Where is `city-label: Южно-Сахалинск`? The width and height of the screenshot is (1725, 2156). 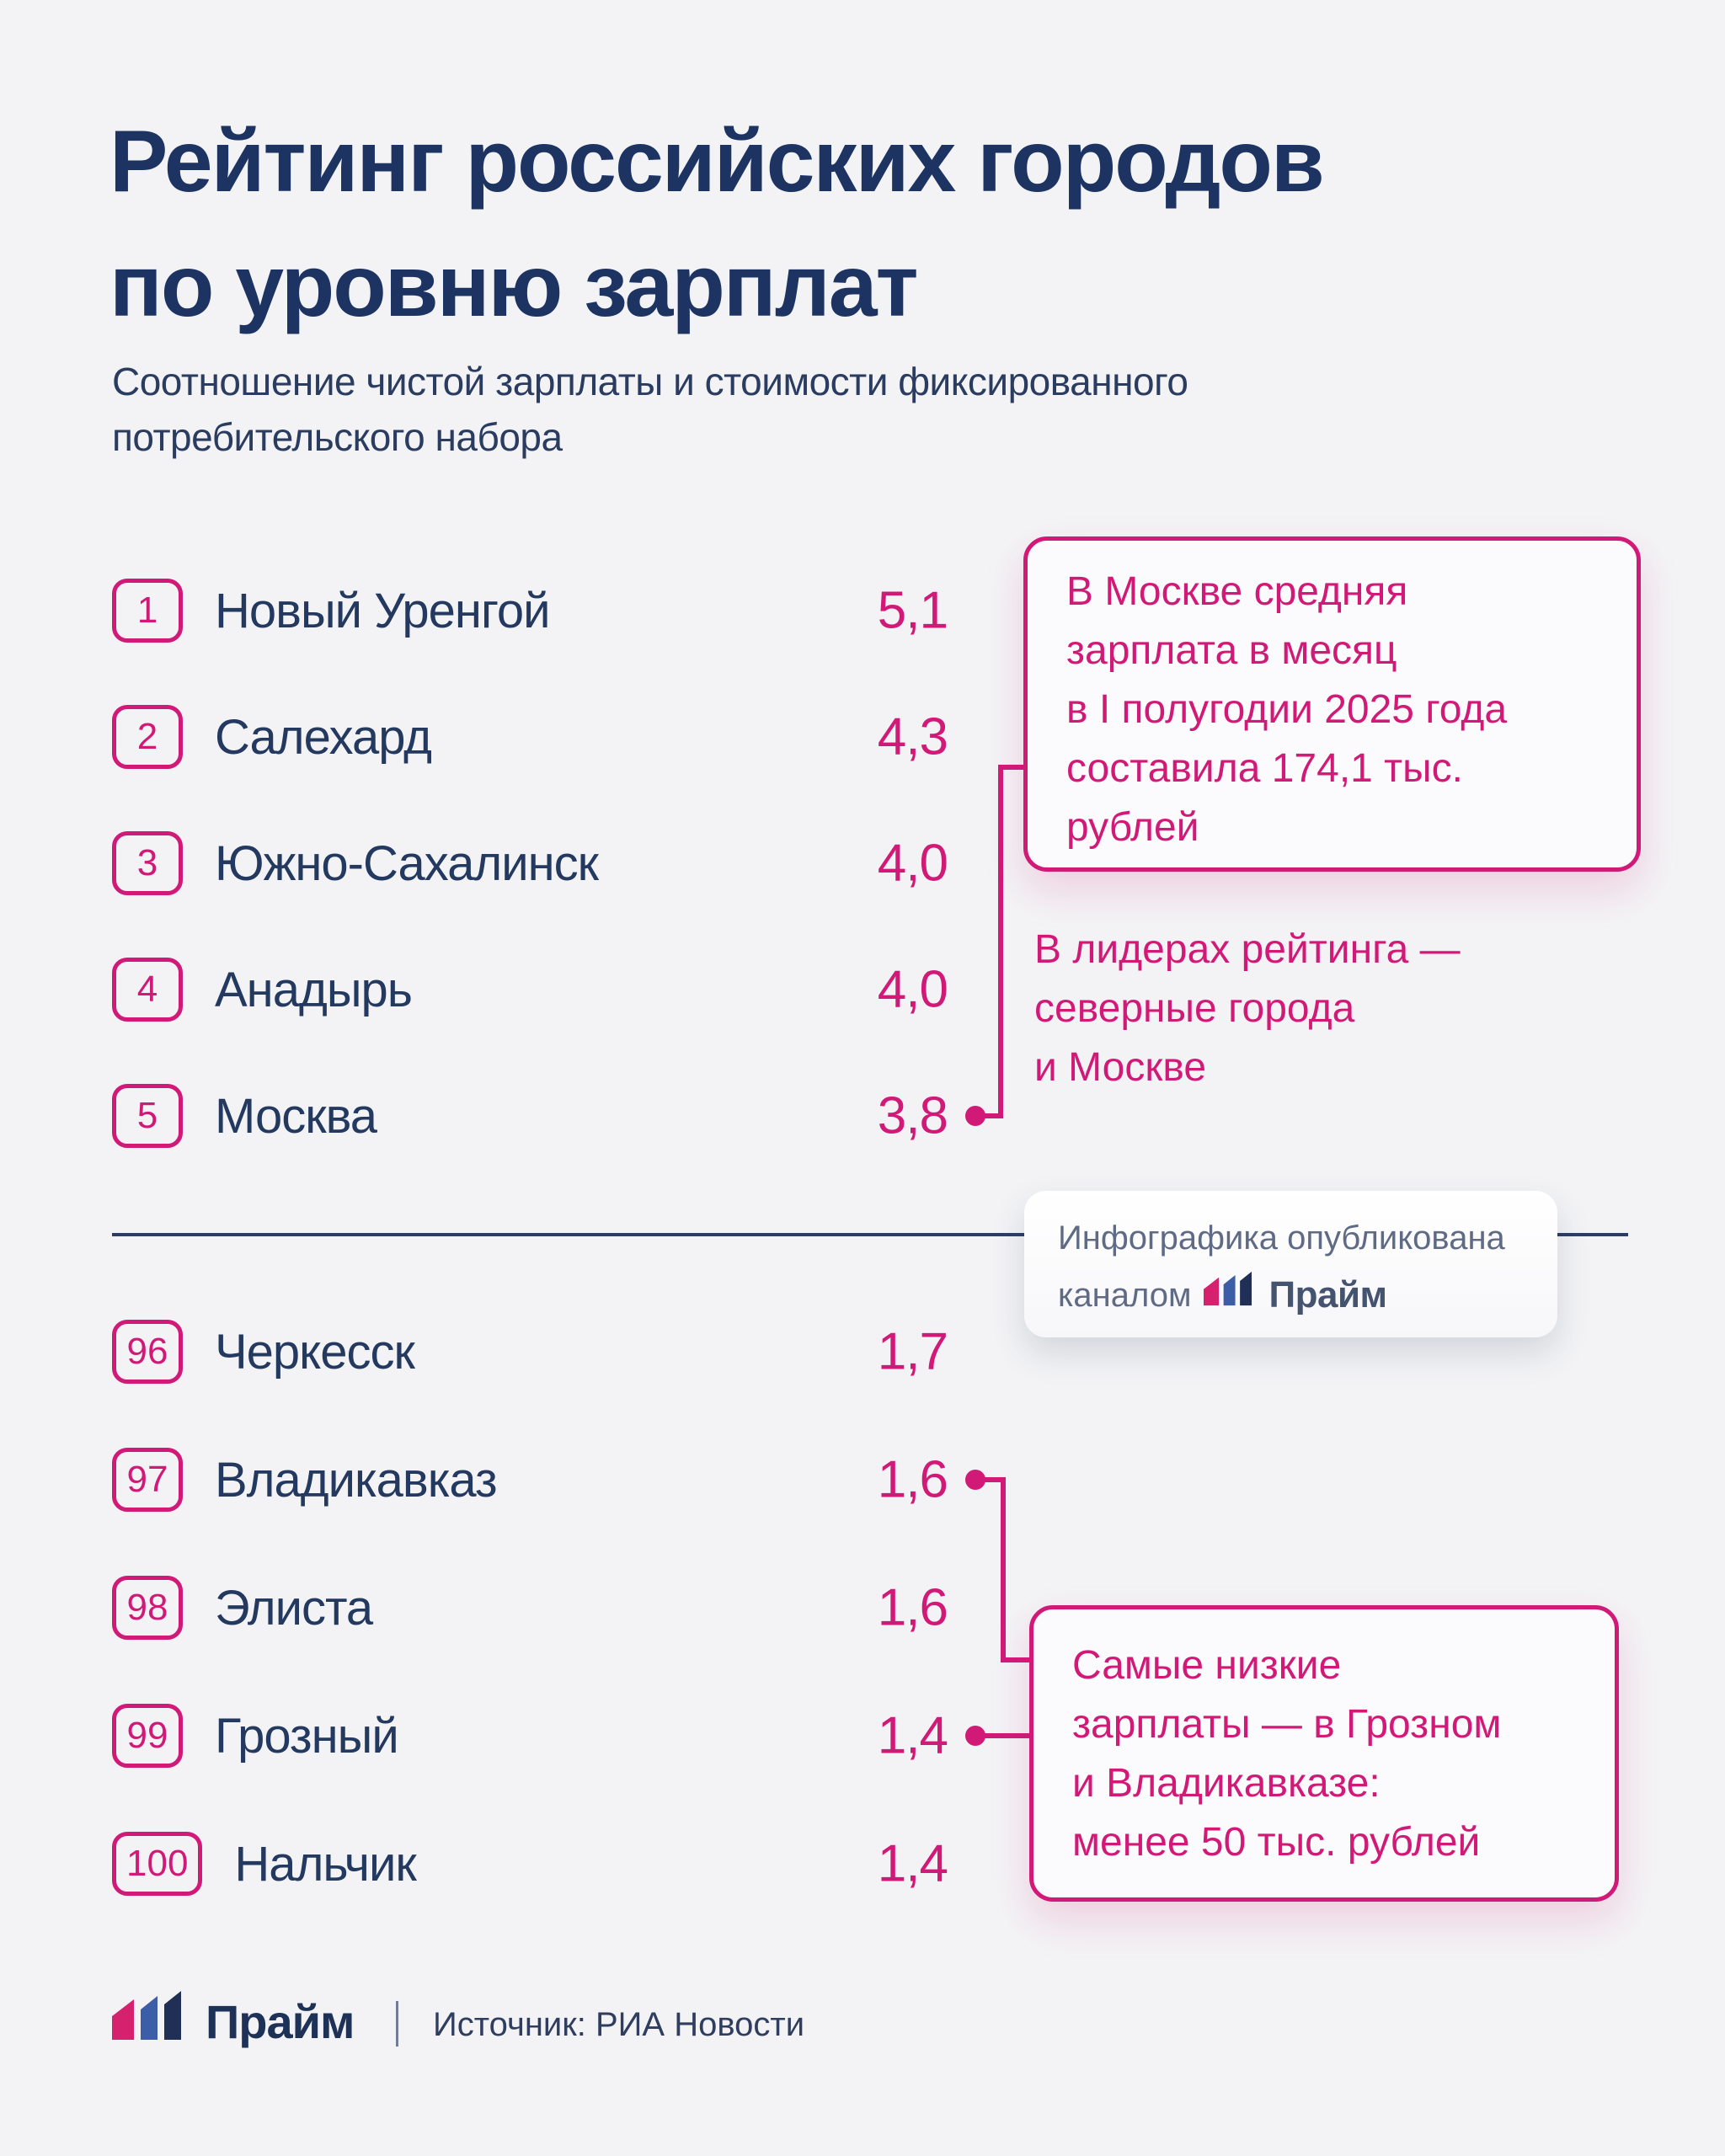 city-label: Южно-Сахалинск is located at coordinates (407, 863).